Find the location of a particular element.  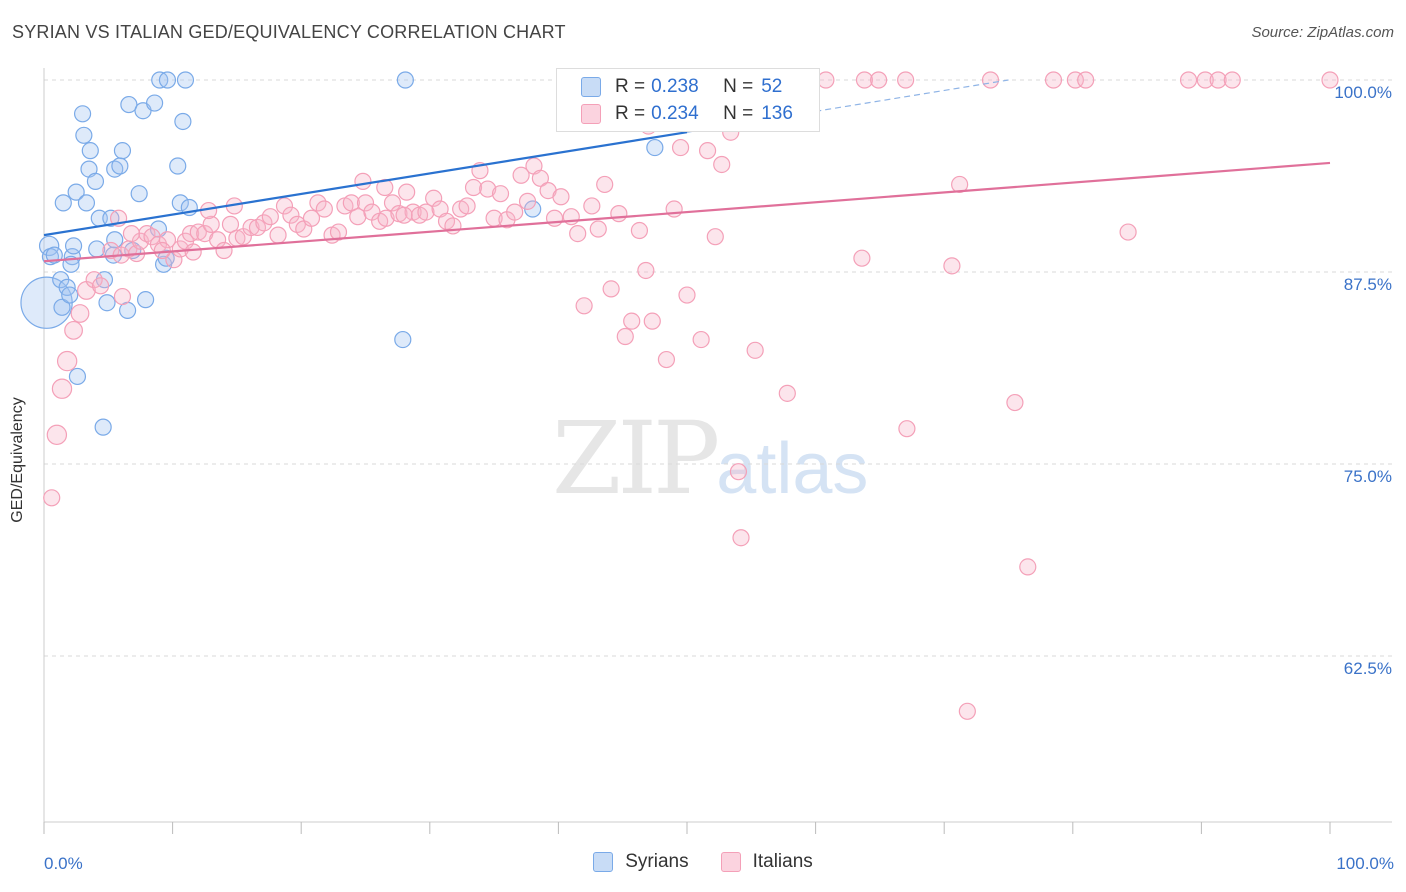

n-value: 136 is located at coordinates (777, 113).